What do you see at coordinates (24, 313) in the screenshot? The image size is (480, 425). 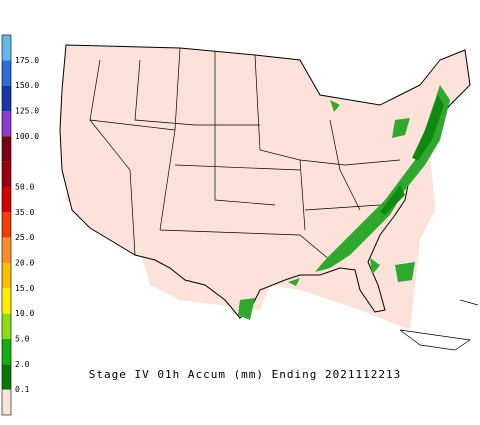 I see `legend-label: 10.0` at bounding box center [24, 313].